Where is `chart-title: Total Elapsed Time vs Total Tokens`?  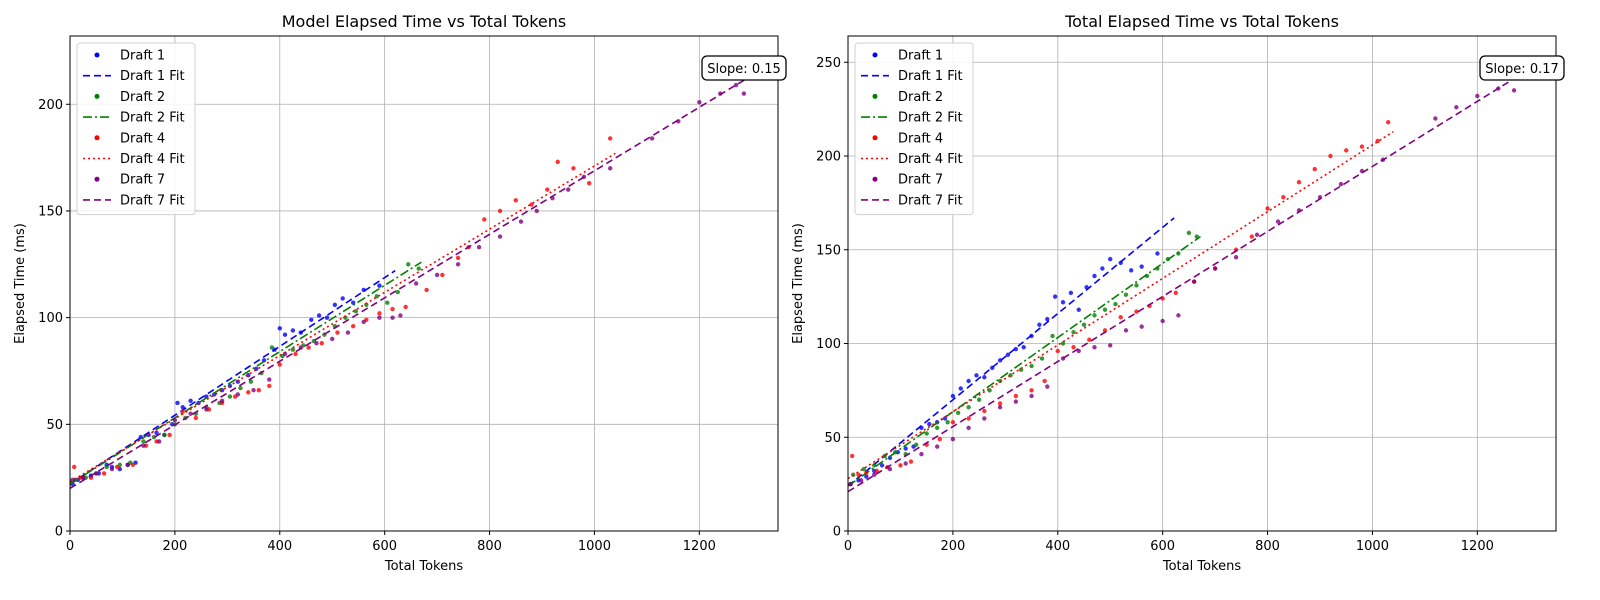 chart-title: Total Elapsed Time vs Total Tokens is located at coordinates (1201, 21).